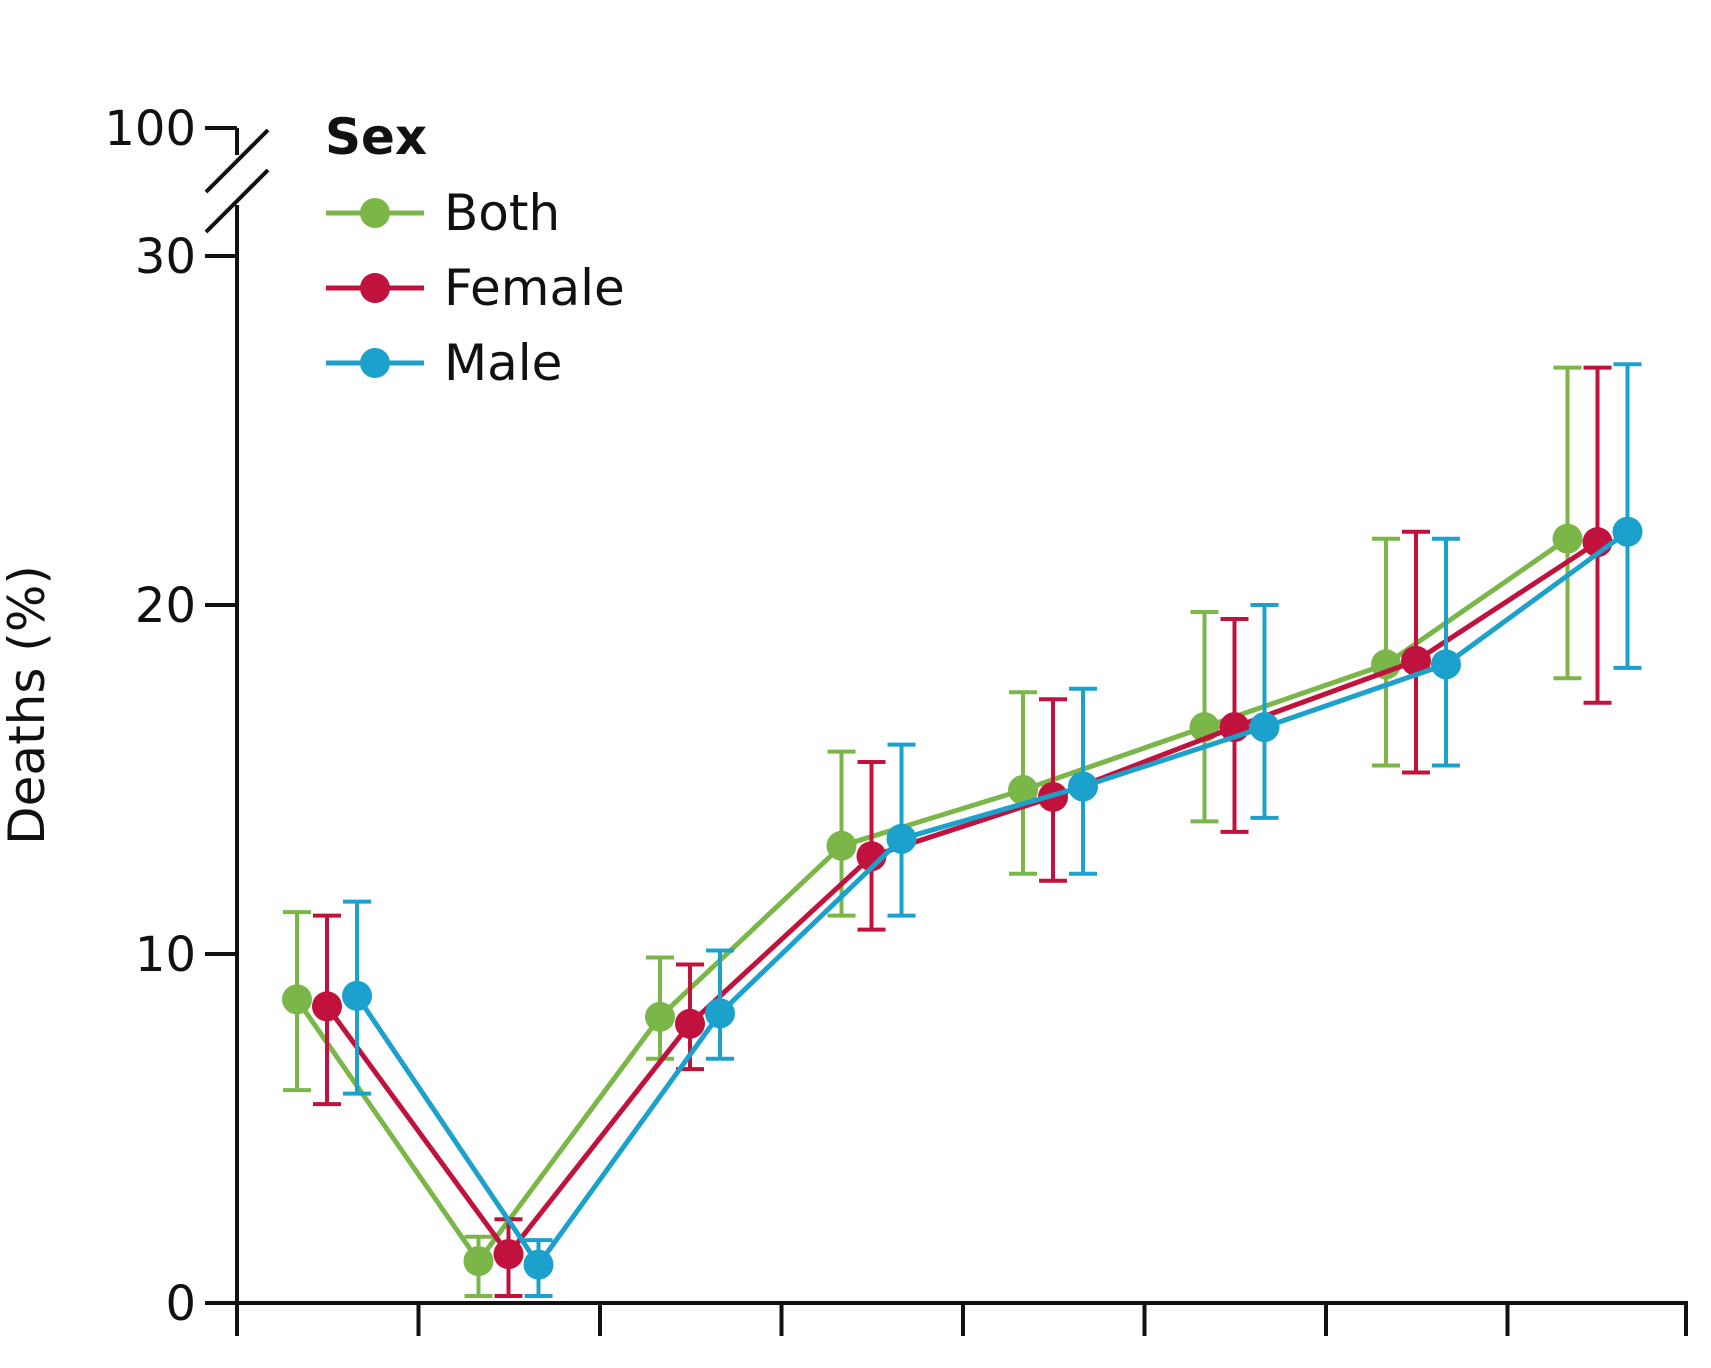 The height and width of the screenshot is (1368, 1711). What do you see at coordinates (237, 201) in the screenshot?
I see `axis-break-mark-lower` at bounding box center [237, 201].